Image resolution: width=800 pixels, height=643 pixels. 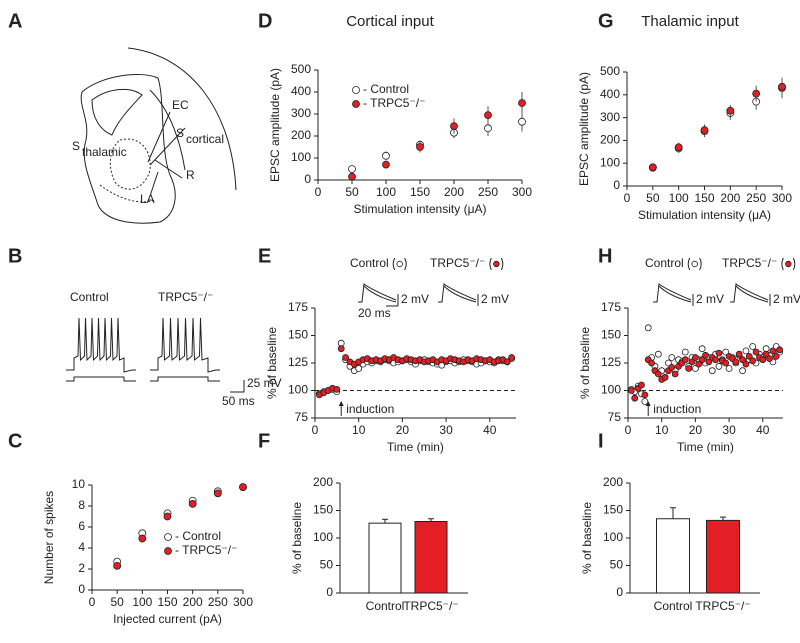 I want to click on inset-label: TRPC5⁻/⁻, so click(x=457, y=263).